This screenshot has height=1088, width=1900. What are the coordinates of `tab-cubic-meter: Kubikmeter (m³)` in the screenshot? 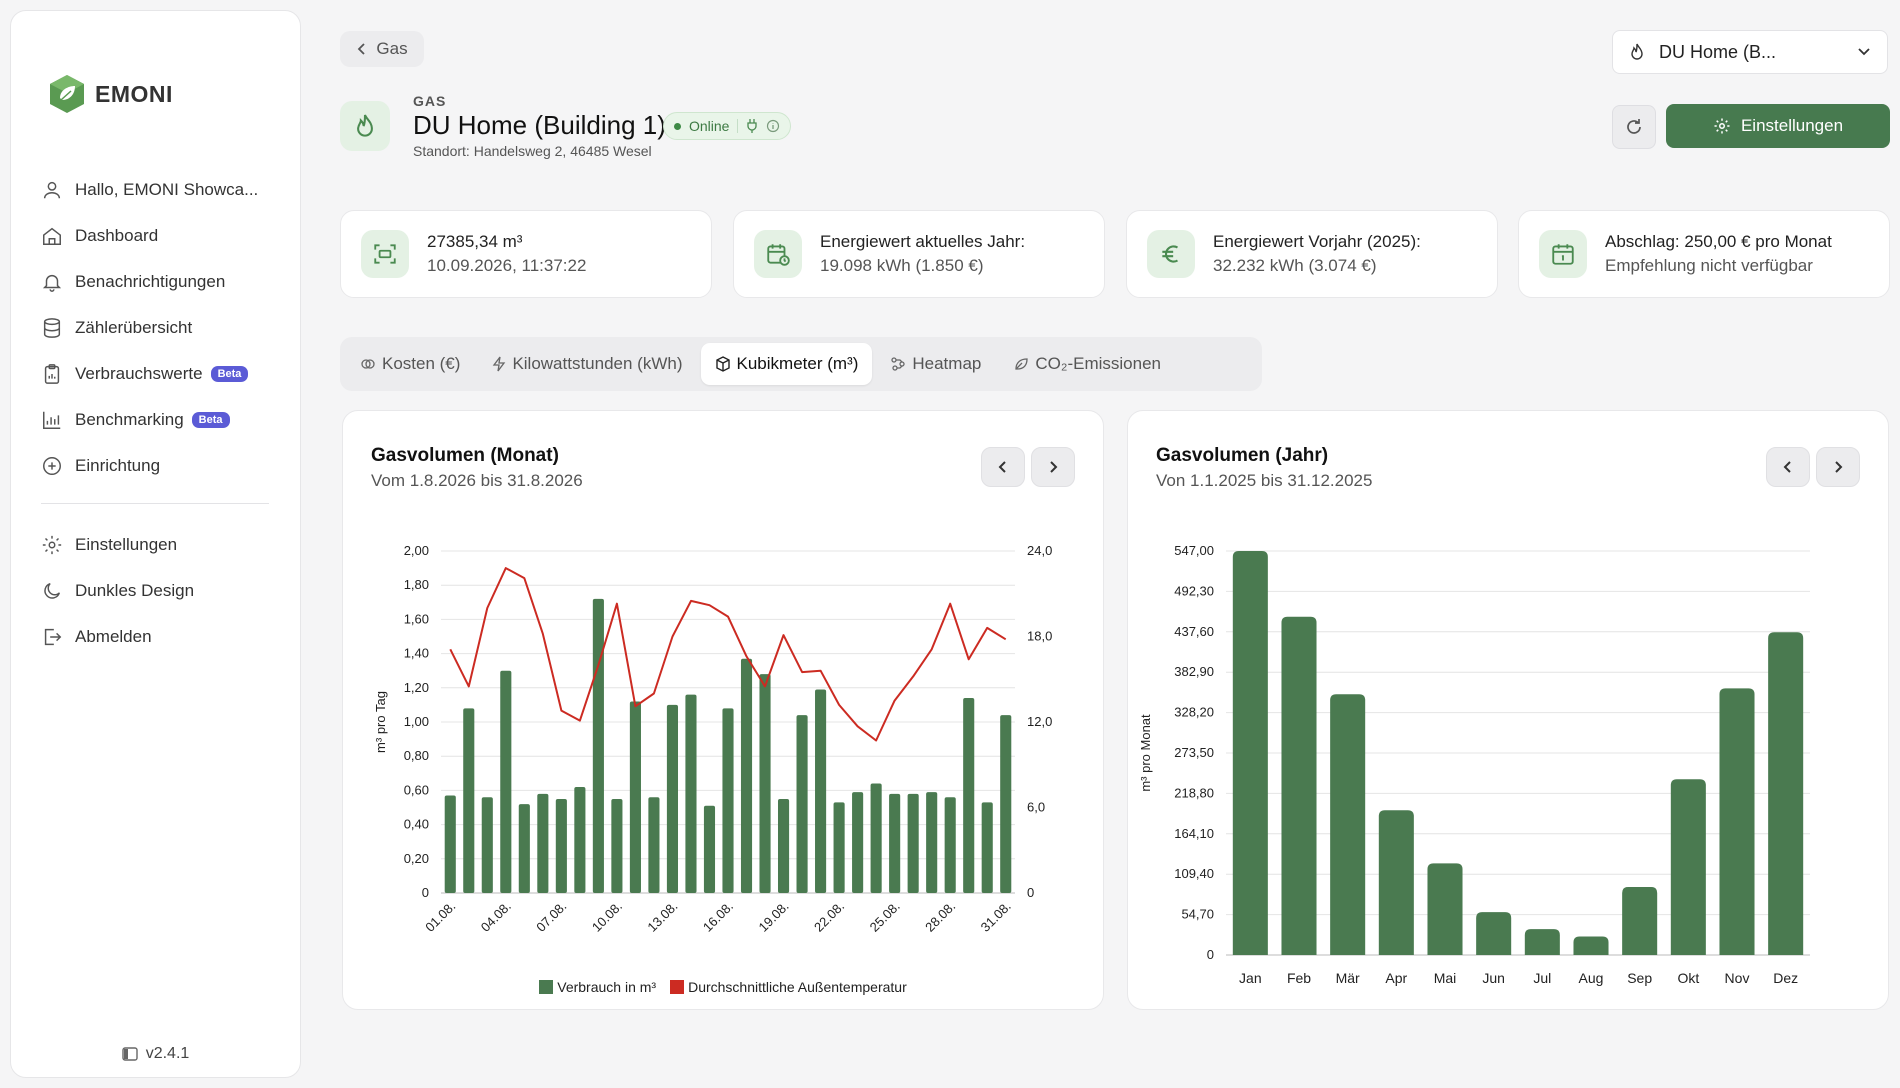 It's located at (786, 364).